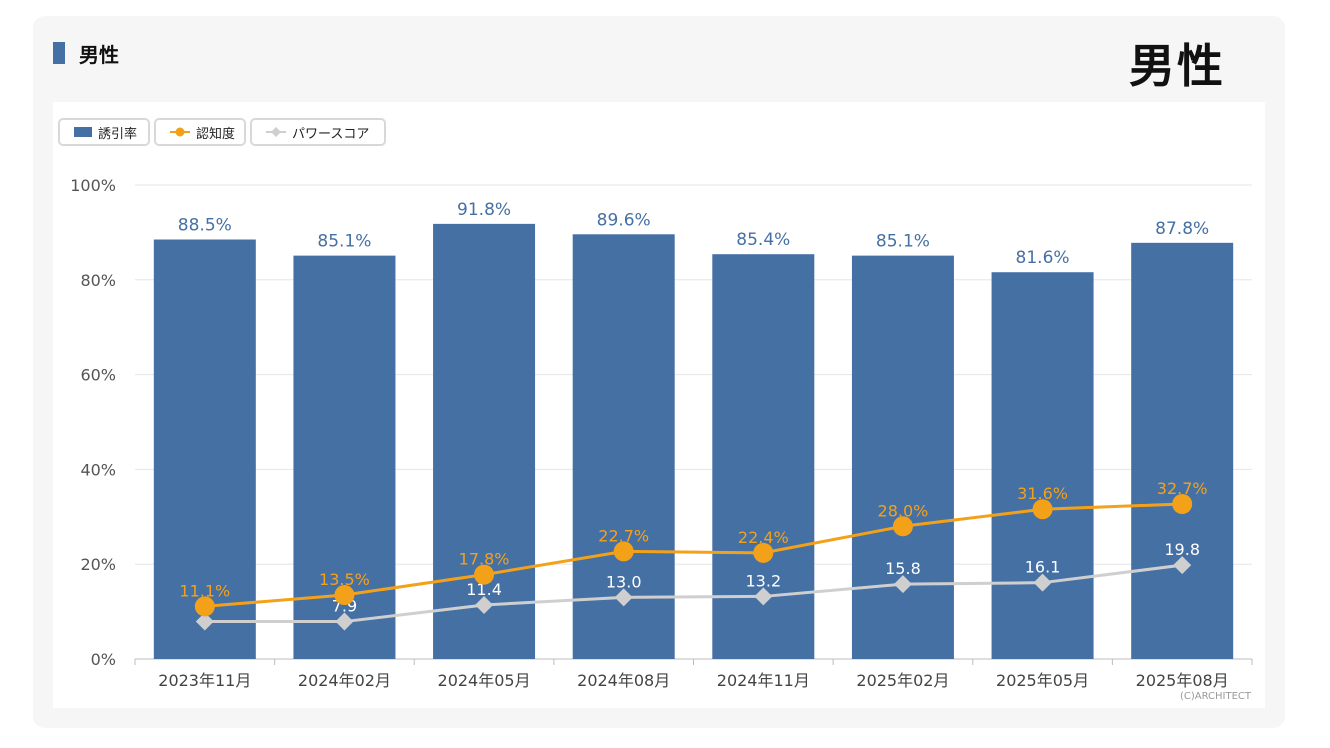 The height and width of the screenshot is (748, 1330). What do you see at coordinates (1182, 229) in the screenshot?
I see `bar-data-label: 87.8%` at bounding box center [1182, 229].